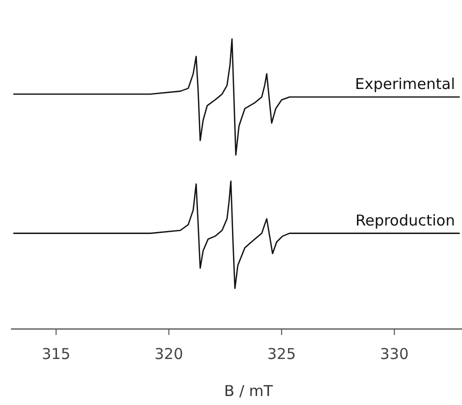  Describe the element at coordinates (405, 220) in the screenshot. I see `series-label: Reproduction` at that location.